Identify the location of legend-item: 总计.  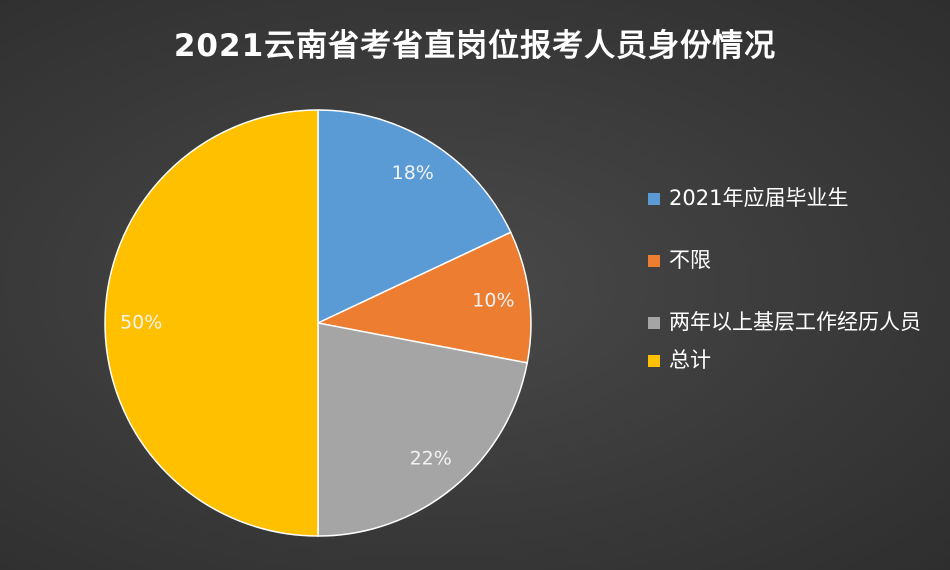
(793, 360).